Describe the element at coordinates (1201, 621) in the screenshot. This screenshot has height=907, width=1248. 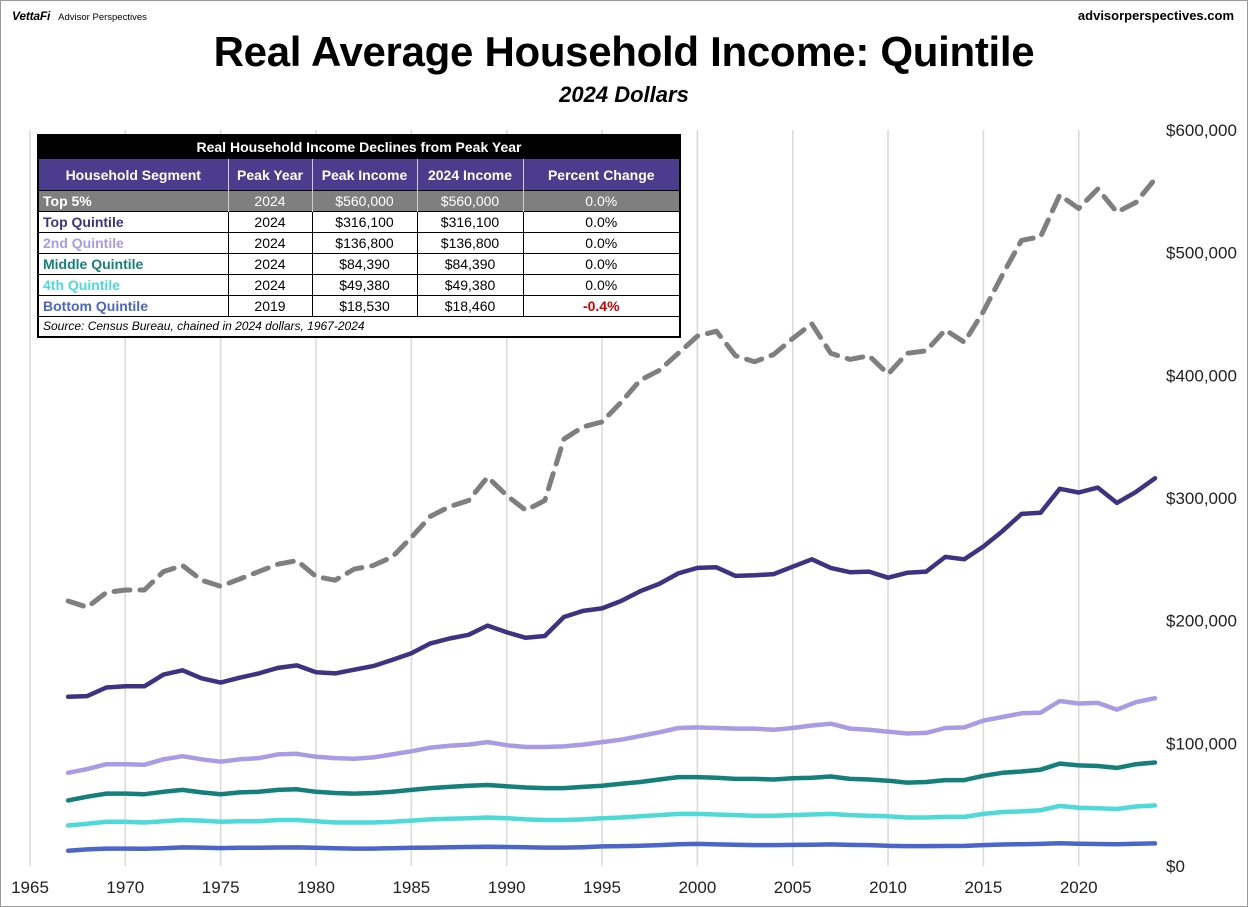
I see `y-tick-label: $200,000` at that location.